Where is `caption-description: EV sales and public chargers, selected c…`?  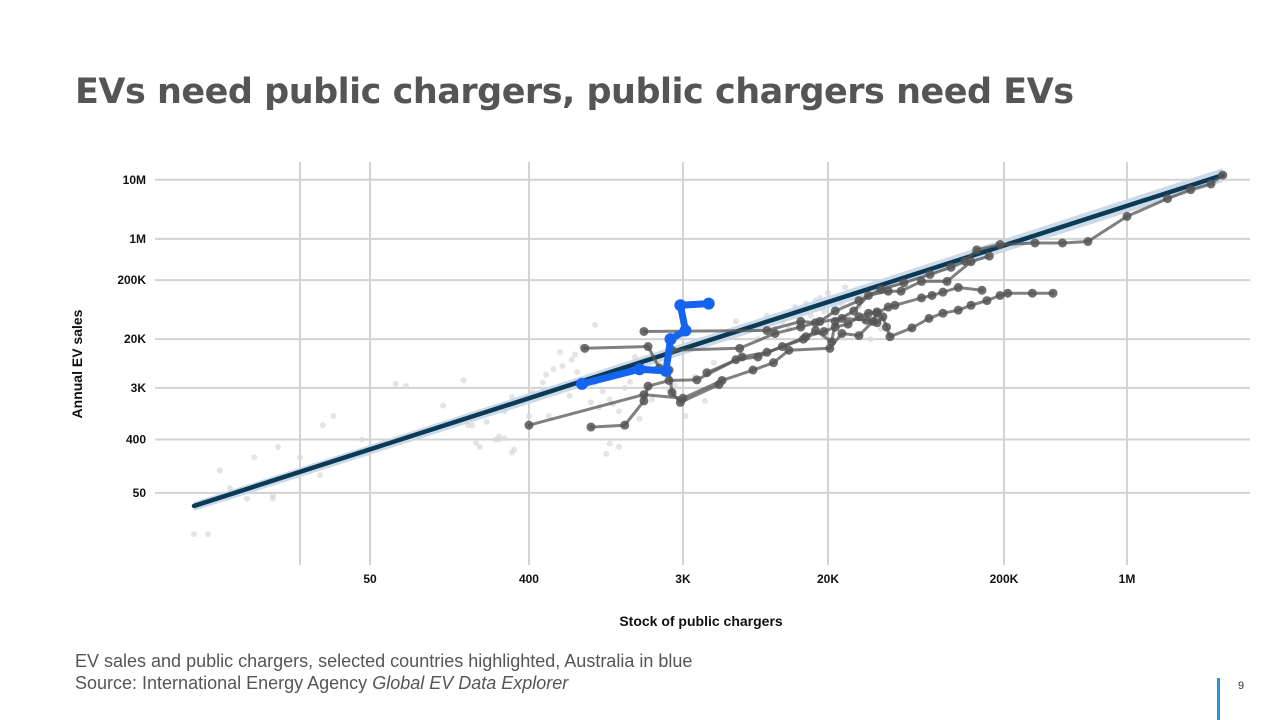
caption-description: EV sales and public chargers, selected c… is located at coordinates (384, 661).